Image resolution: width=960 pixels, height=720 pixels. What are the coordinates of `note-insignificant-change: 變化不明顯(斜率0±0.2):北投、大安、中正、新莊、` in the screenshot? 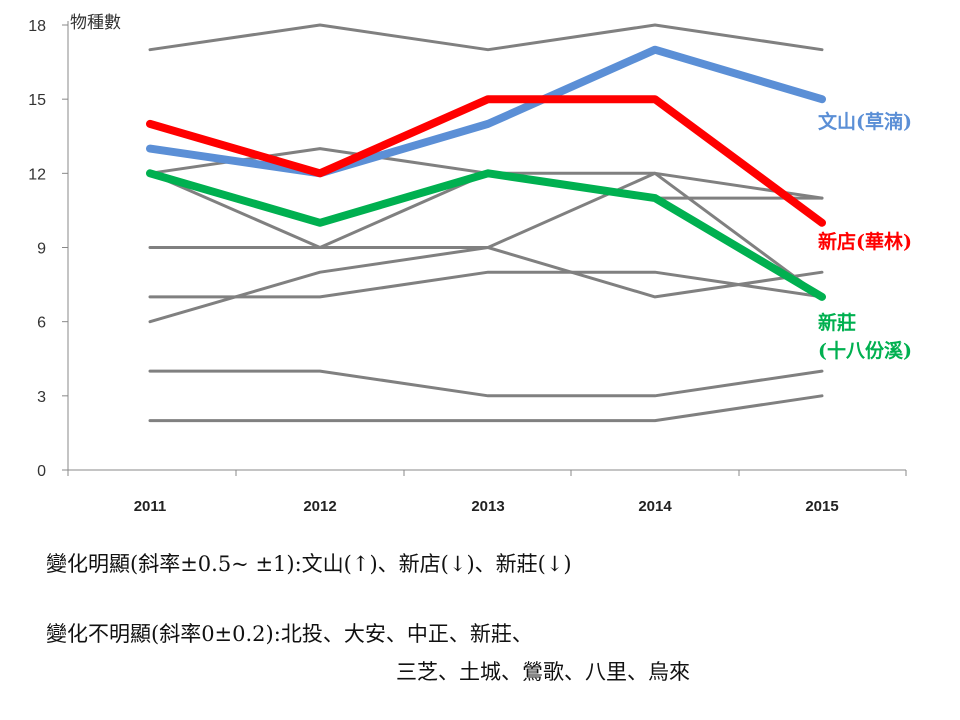 It's located at (289, 634).